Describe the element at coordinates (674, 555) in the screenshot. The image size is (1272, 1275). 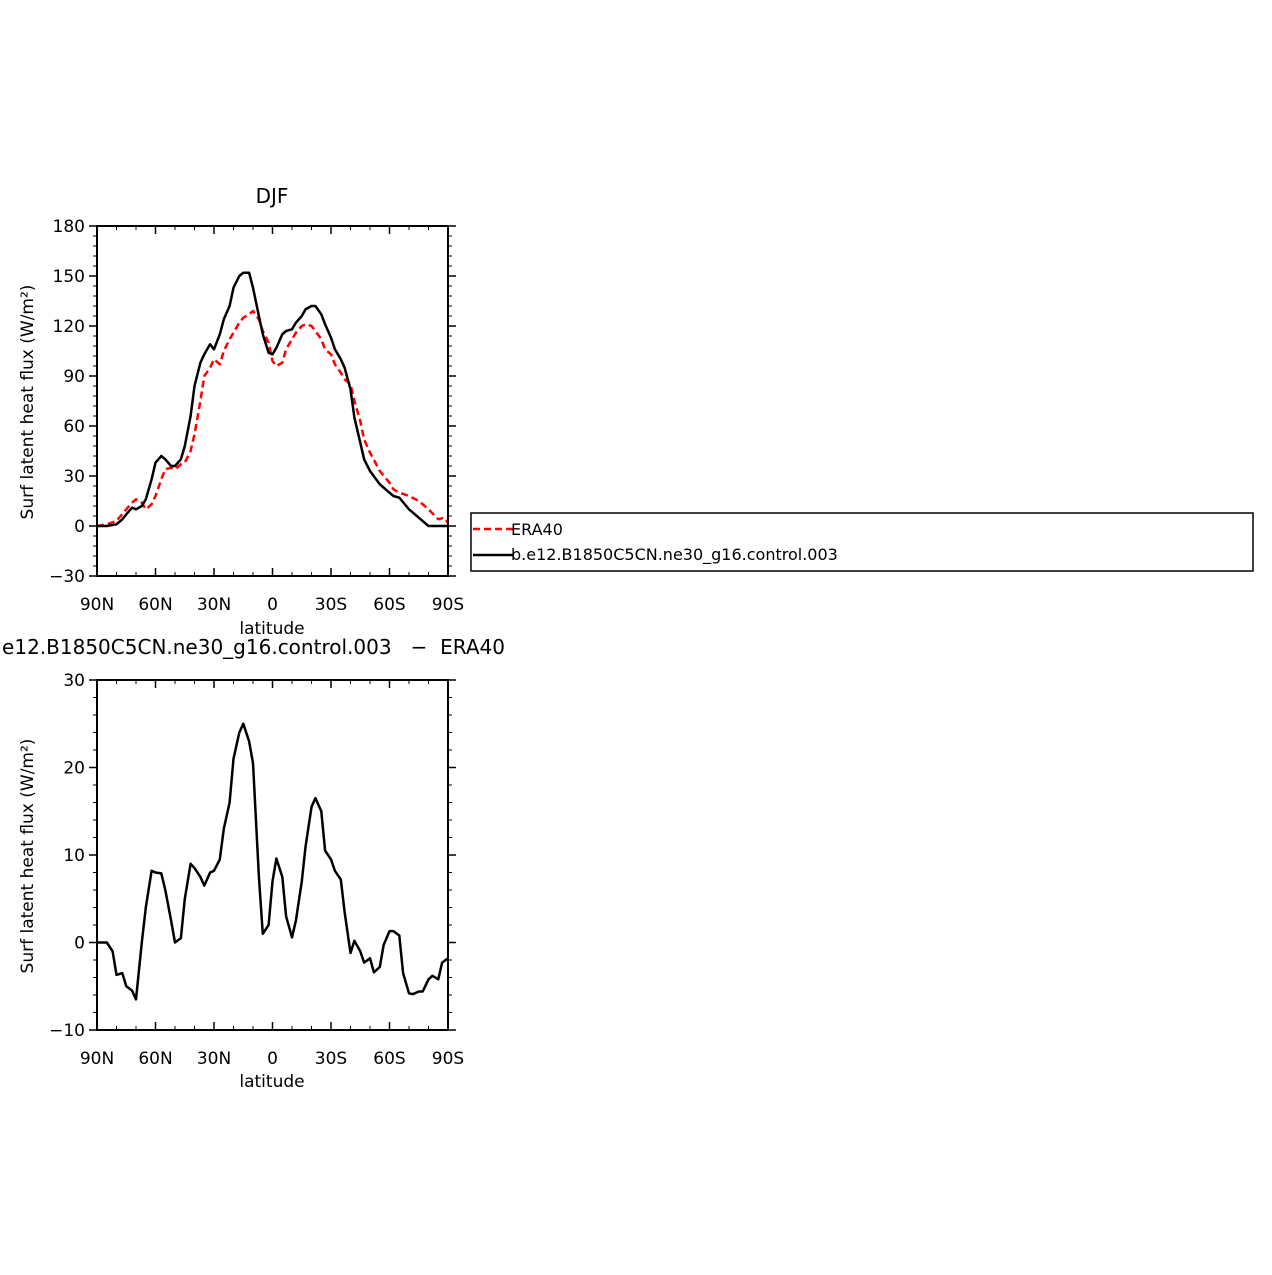
I see `legend-label-model: b.e12.B1850C5CN.ne30_g16.control.003` at that location.